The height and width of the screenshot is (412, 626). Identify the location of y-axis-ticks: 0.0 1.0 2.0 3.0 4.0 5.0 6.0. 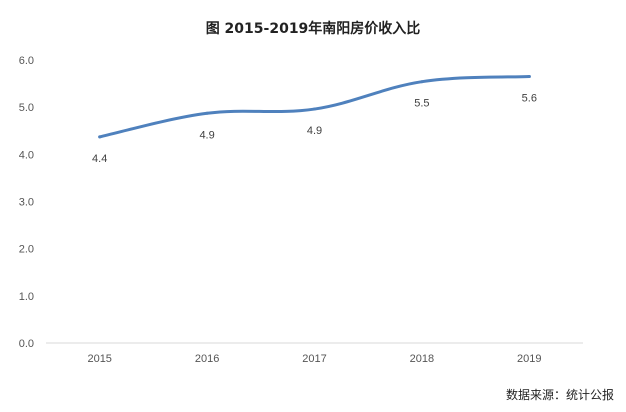
(26, 202).